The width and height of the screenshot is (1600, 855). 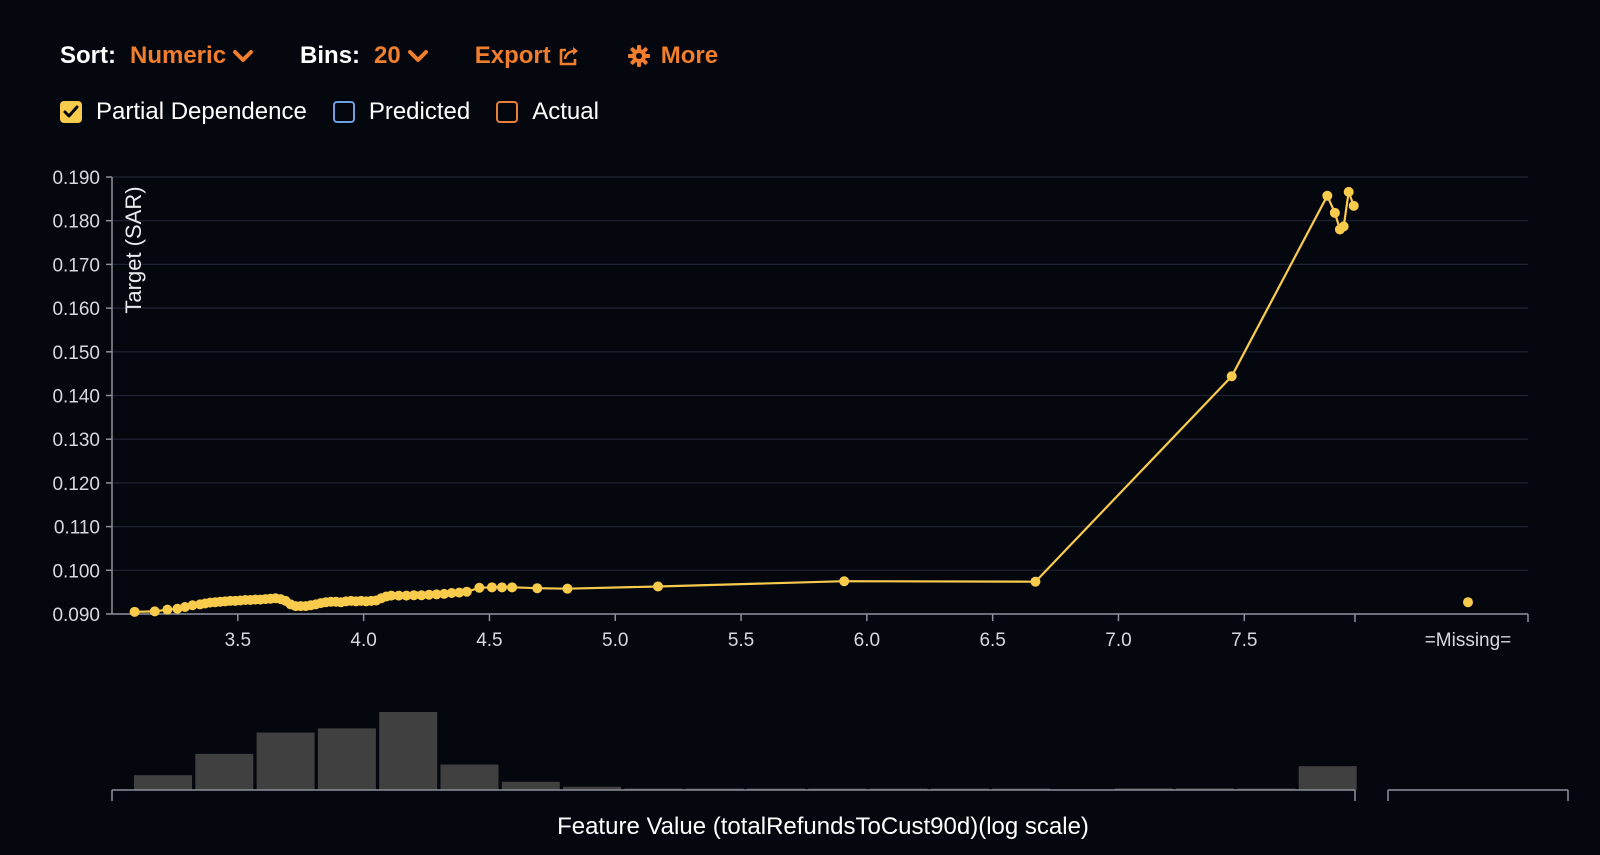 I want to click on toggle-label: Partial Dependence, so click(x=201, y=111).